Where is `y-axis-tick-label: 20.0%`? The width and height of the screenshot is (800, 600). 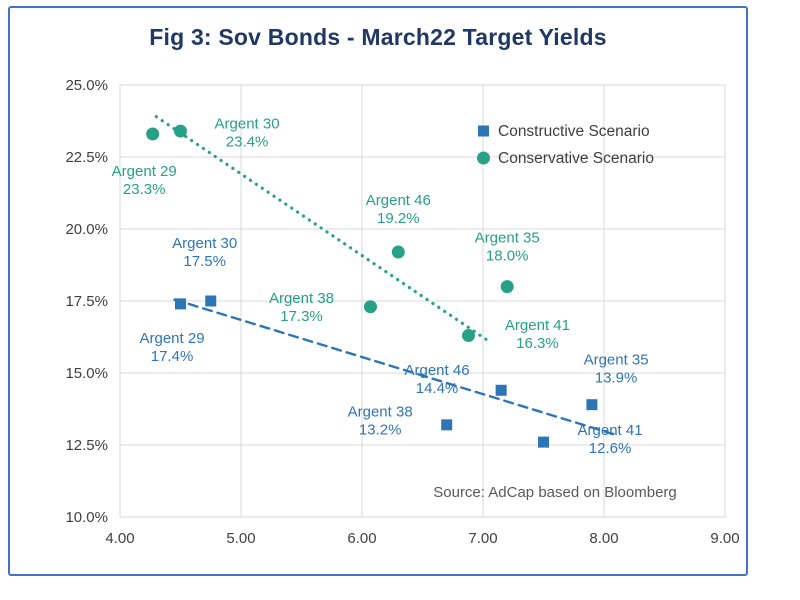
y-axis-tick-label: 20.0% is located at coordinates (86, 229).